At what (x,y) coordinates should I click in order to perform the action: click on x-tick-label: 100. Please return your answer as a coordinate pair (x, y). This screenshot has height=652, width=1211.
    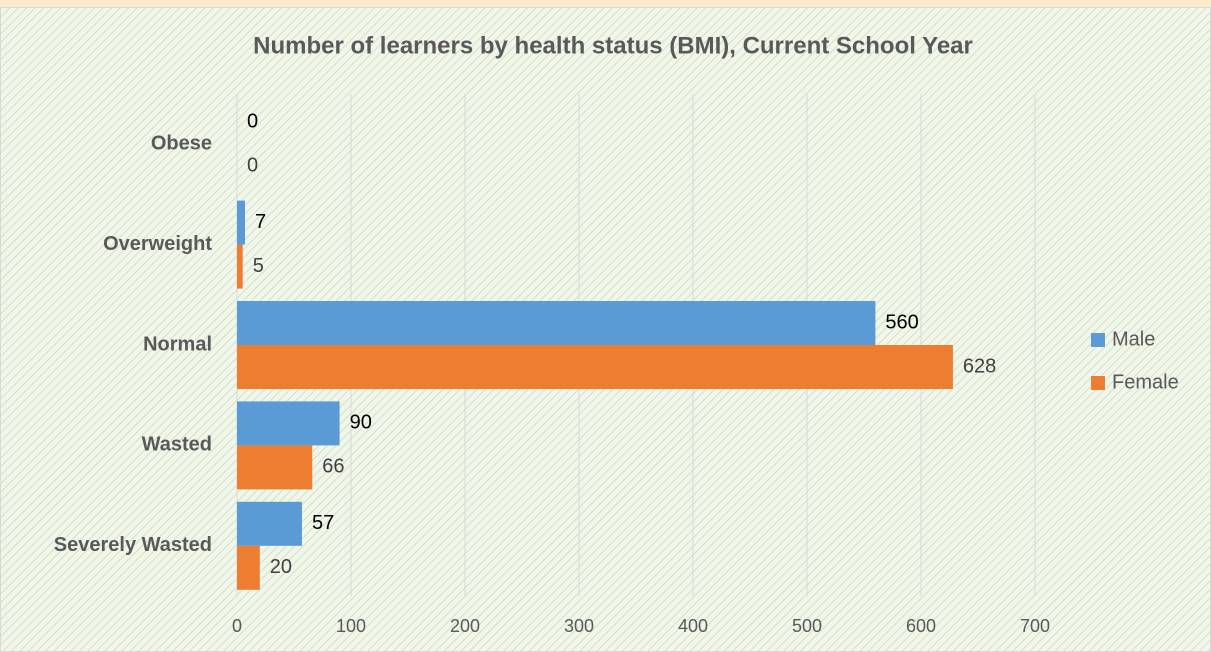
    Looking at the image, I should click on (351, 626).